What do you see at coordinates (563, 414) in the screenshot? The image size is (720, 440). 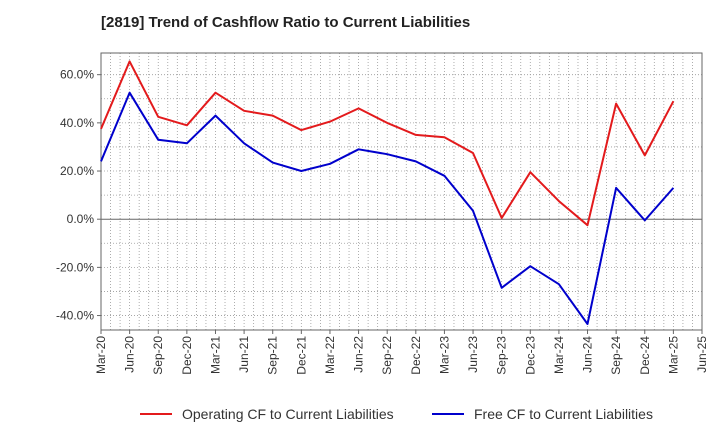 I see `legend-label-1: Free CF to Current Liabilities` at bounding box center [563, 414].